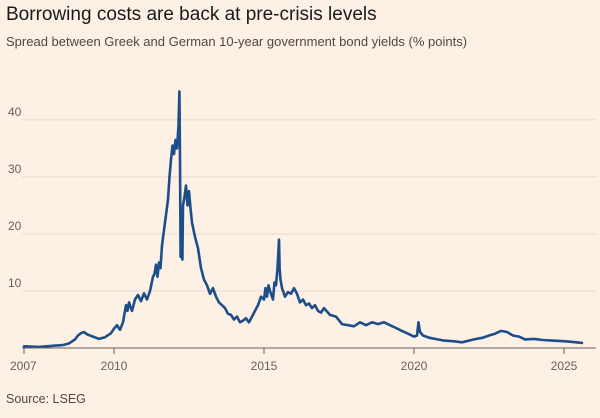  Describe the element at coordinates (414, 366) in the screenshot. I see `x-tick-2020: 2020` at that location.